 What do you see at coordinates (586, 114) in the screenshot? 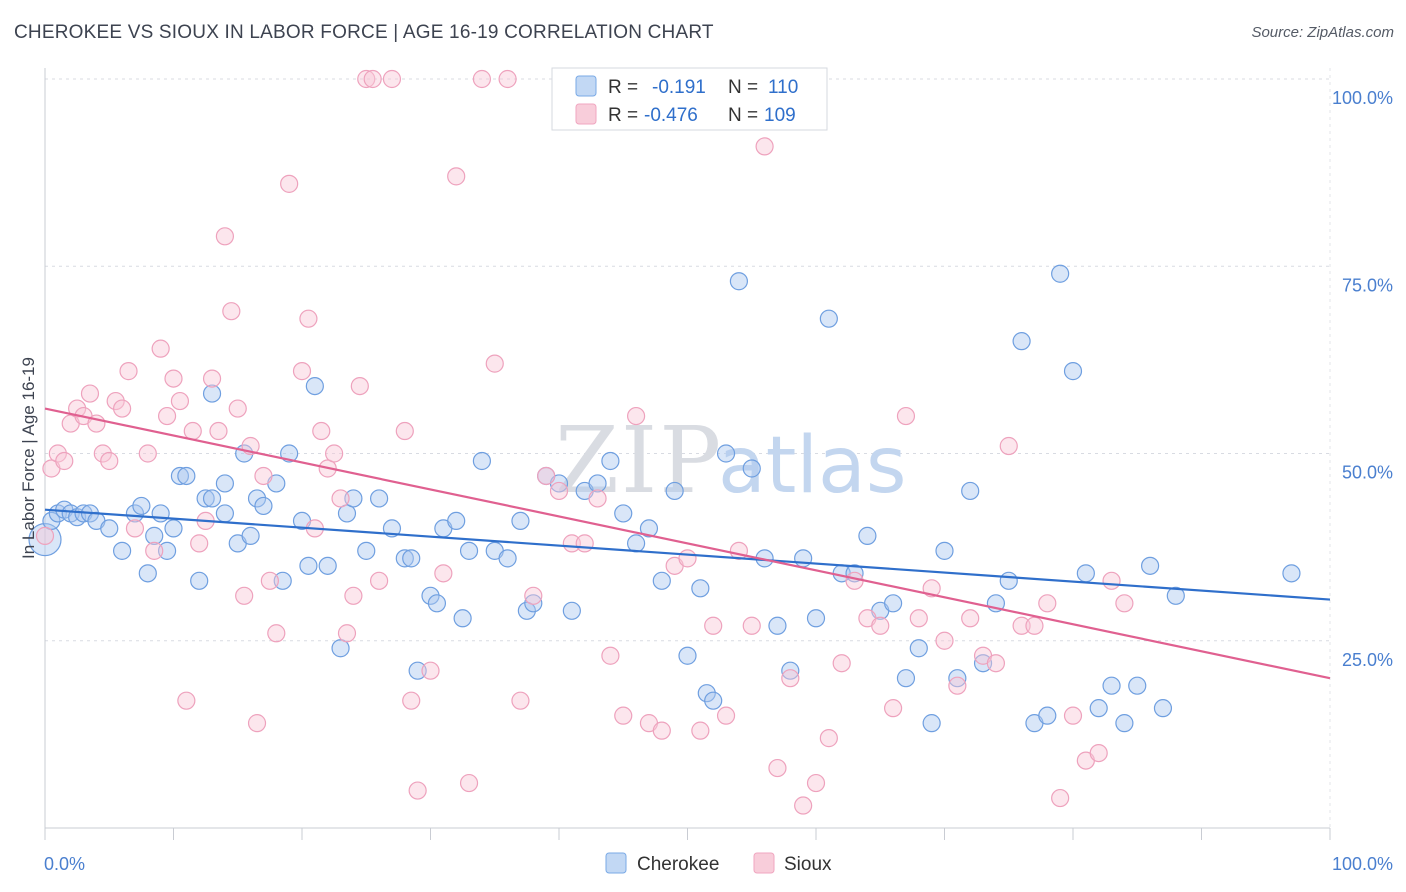
I see `legend-swatch-sioux` at bounding box center [586, 114].